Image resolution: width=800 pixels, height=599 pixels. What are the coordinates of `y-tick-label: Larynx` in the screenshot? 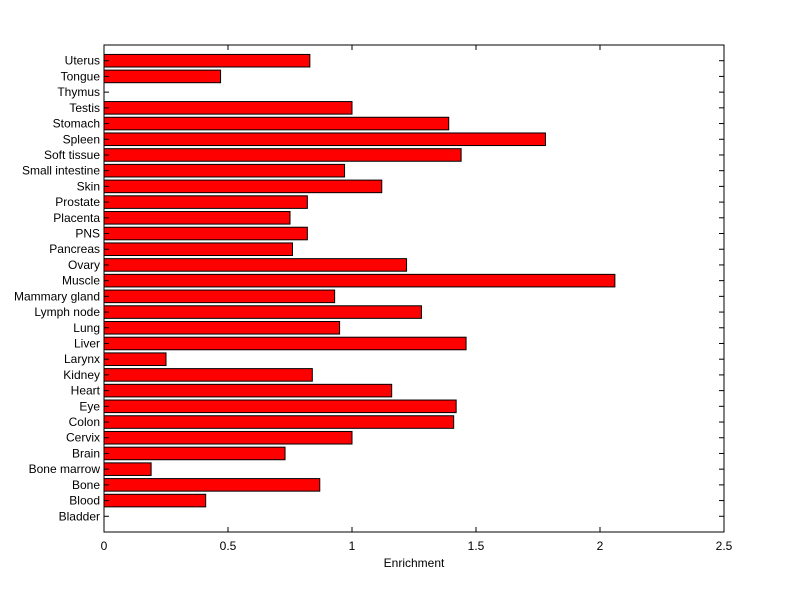 It's located at (82, 359).